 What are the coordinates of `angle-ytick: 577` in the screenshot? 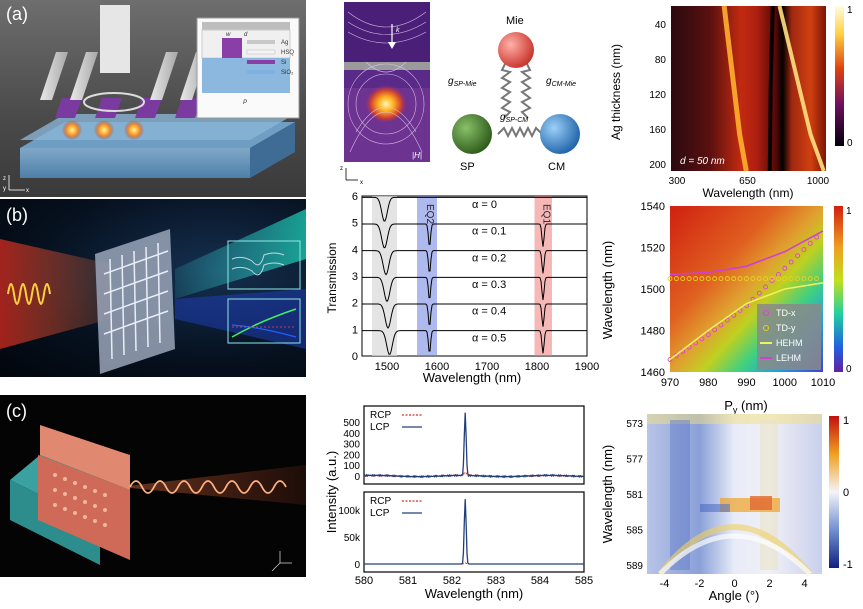 It's located at (634, 459).